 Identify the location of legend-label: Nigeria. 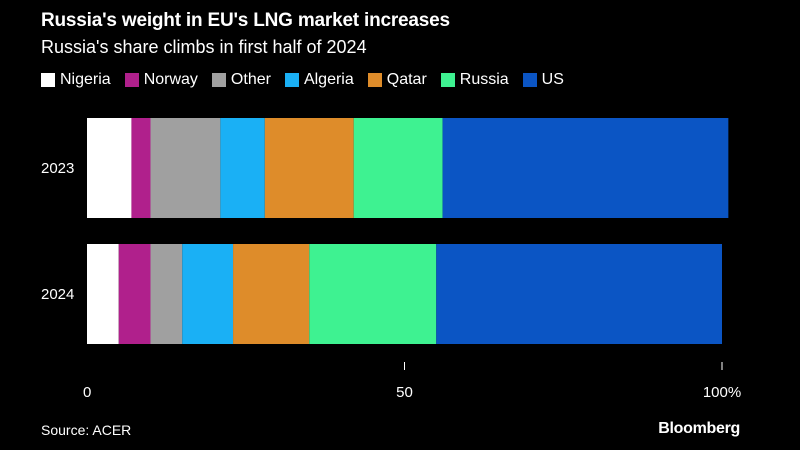
(85, 79).